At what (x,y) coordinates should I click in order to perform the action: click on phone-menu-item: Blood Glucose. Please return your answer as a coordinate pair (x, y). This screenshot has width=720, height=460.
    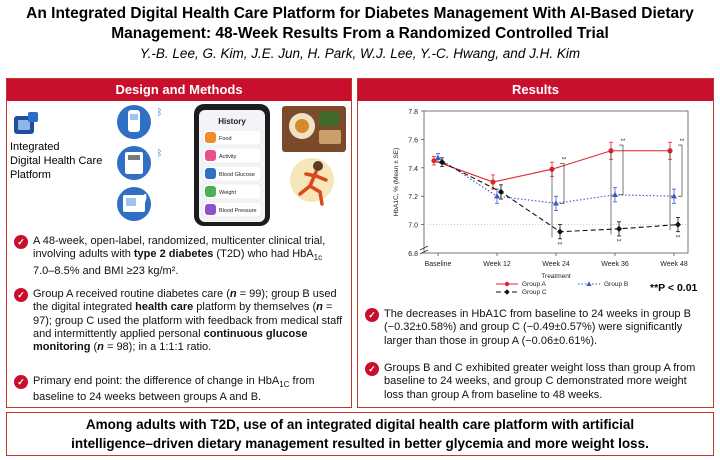
    Looking at the image, I should click on (232, 173).